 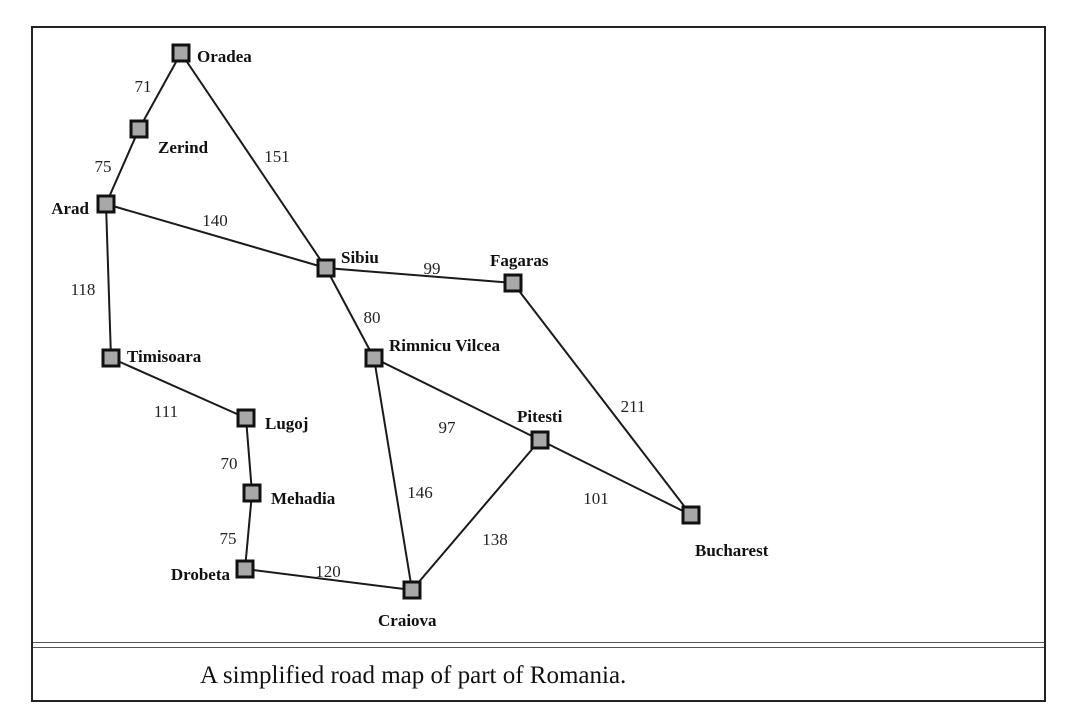 What do you see at coordinates (374, 358) in the screenshot?
I see `city-node-rimnicu` at bounding box center [374, 358].